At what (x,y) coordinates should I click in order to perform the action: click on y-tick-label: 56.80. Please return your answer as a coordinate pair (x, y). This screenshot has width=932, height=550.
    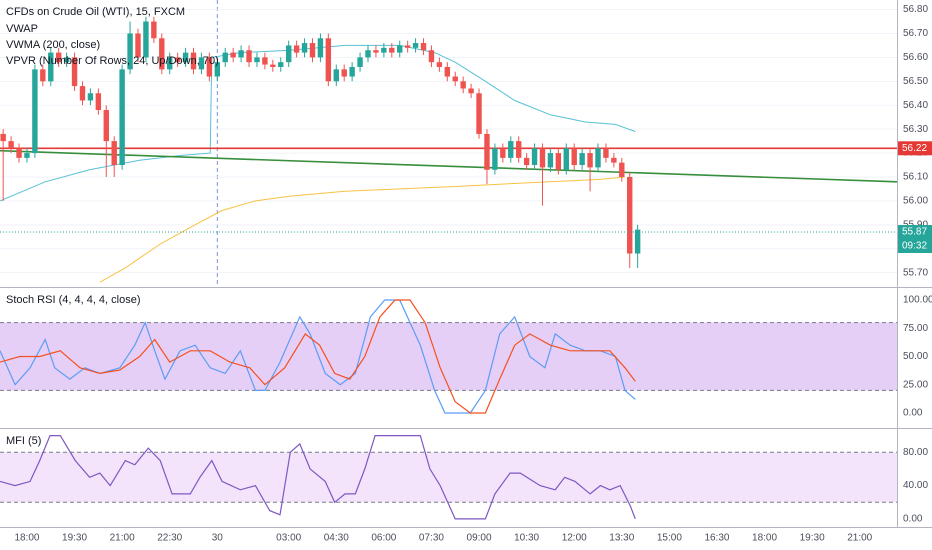
    Looking at the image, I should click on (915, 9).